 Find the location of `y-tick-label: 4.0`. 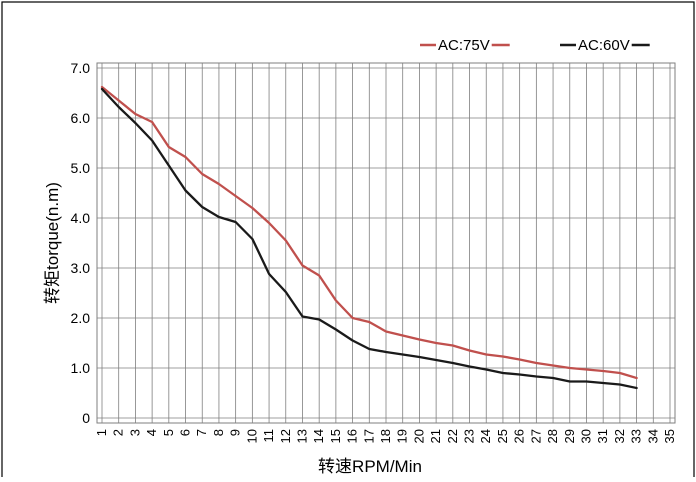

y-tick-label: 4.0 is located at coordinates (81, 218).